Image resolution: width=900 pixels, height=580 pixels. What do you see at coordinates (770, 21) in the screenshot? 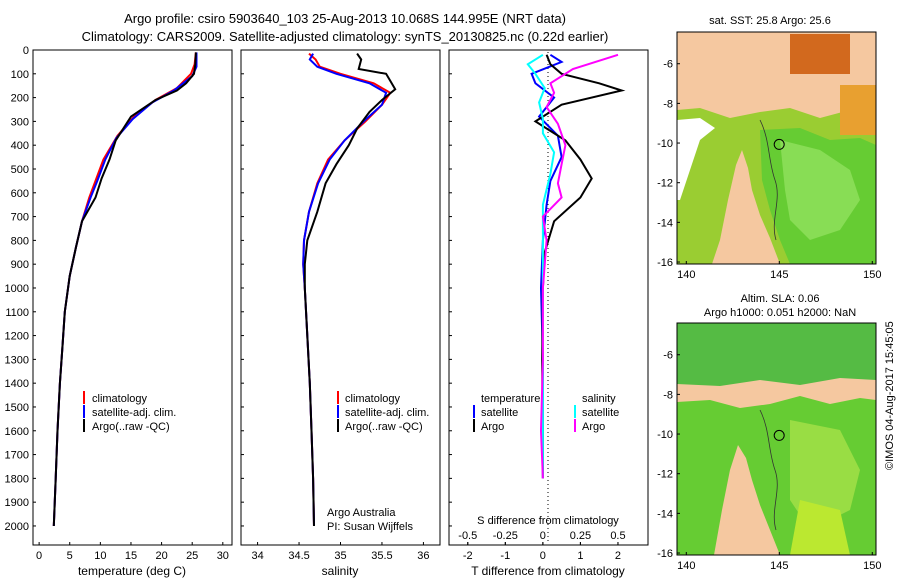
I see `sst-map-title: sat. SST: 25.8 Argo: 25.6` at bounding box center [770, 21].